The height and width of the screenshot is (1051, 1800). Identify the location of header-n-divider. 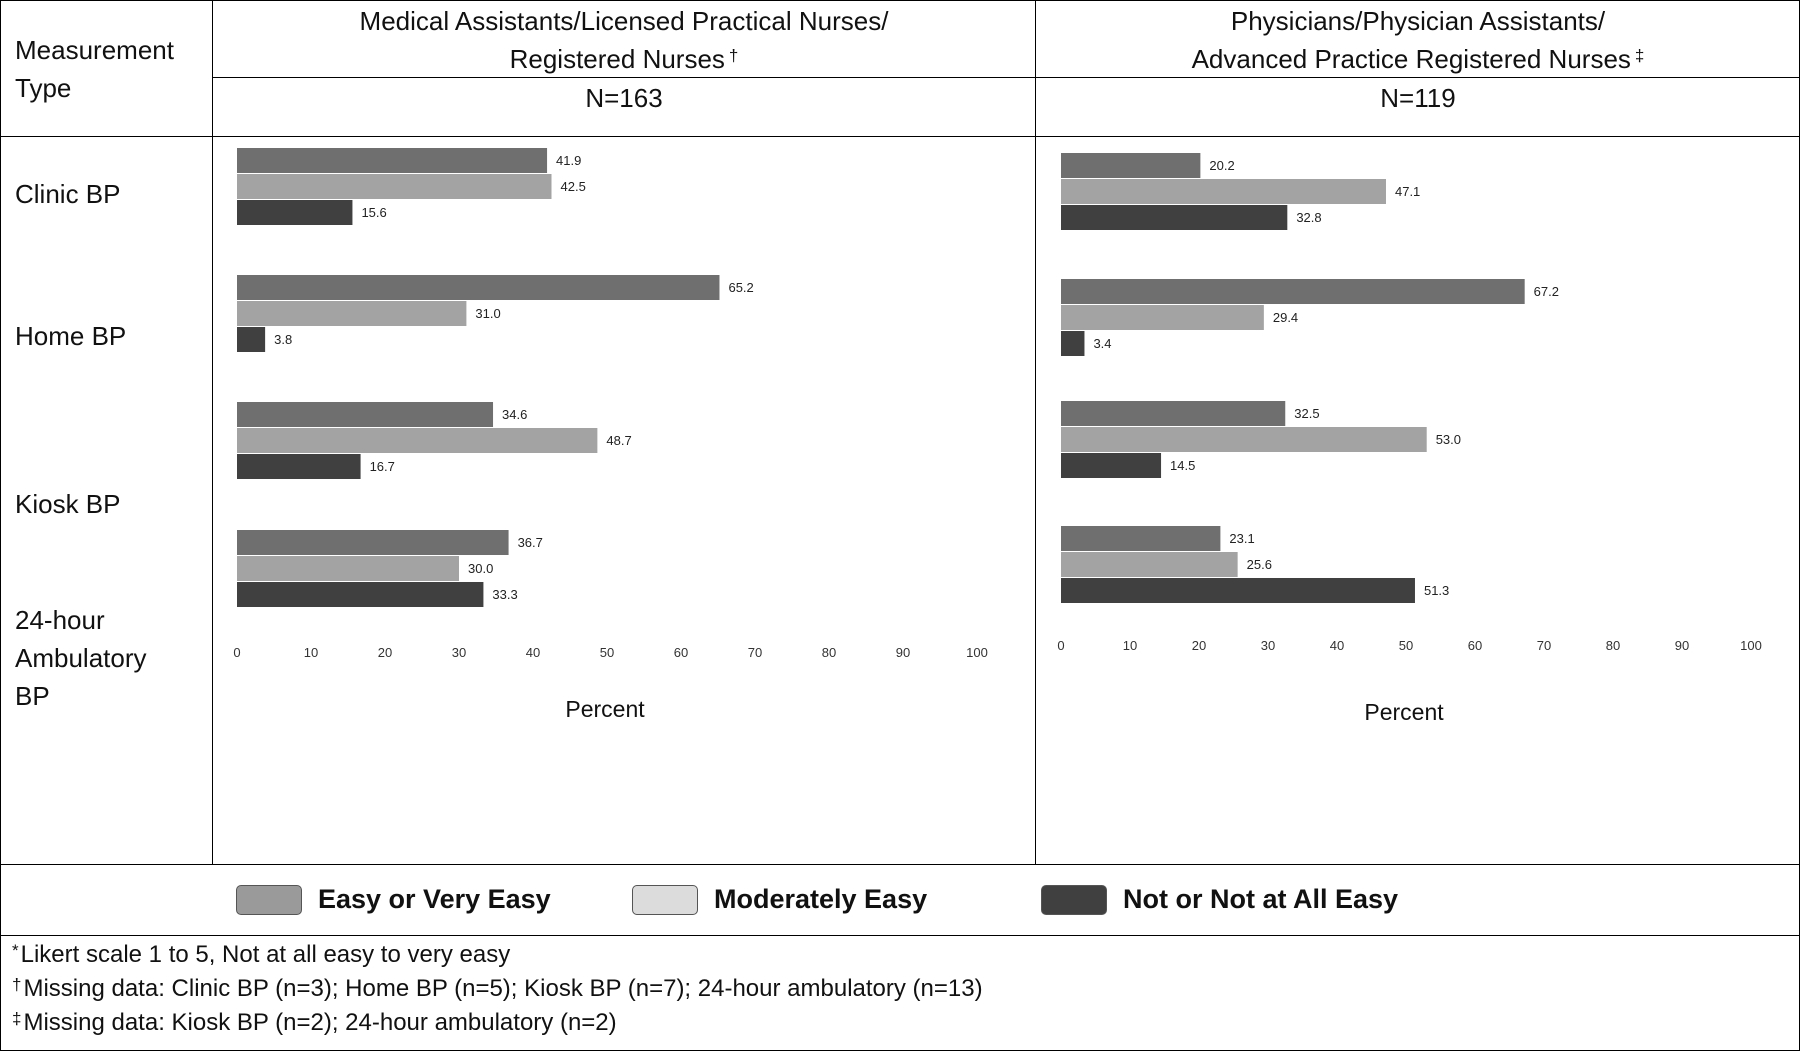
(1006, 77).